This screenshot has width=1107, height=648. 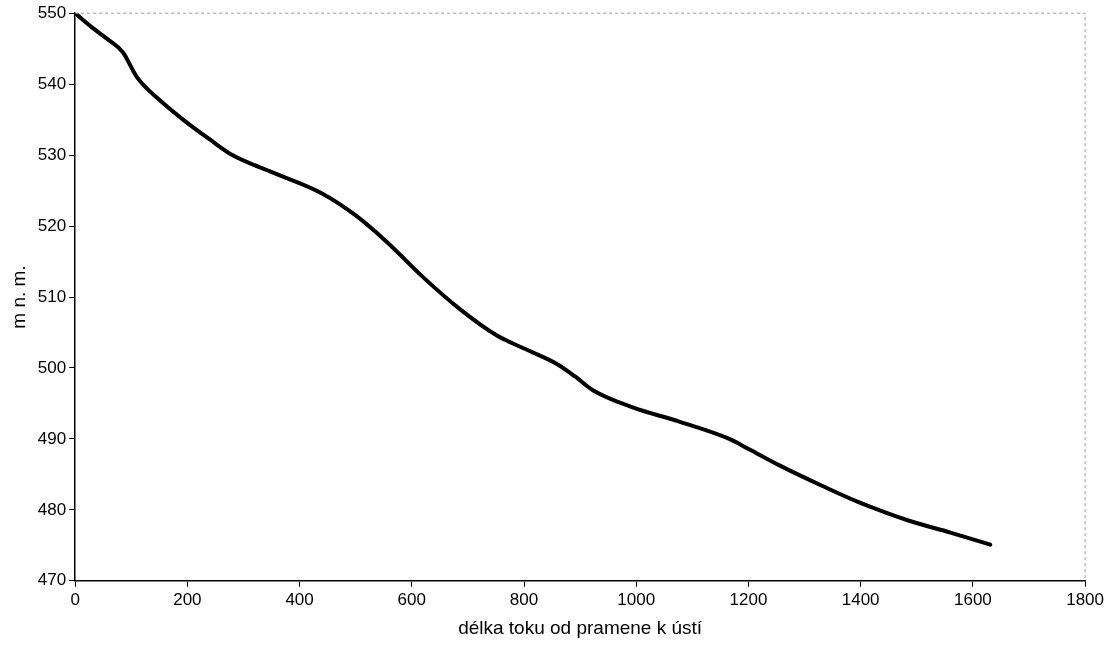 What do you see at coordinates (299, 599) in the screenshot?
I see `x-tick-label: 400` at bounding box center [299, 599].